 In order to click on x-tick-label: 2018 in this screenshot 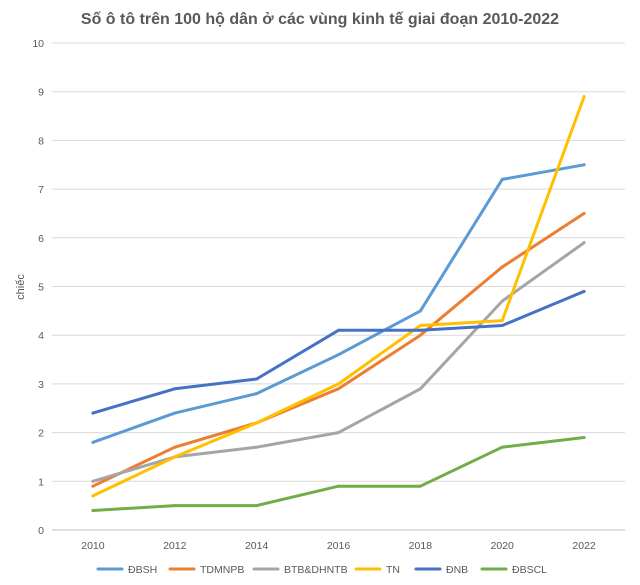, I will do `click(421, 546)`.